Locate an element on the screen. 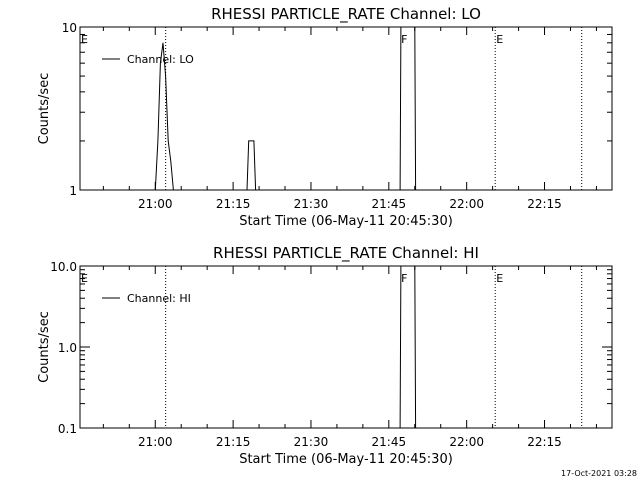 The height and width of the screenshot is (480, 640). timestamp: 17-Oct-2021 03:28 is located at coordinates (599, 473).